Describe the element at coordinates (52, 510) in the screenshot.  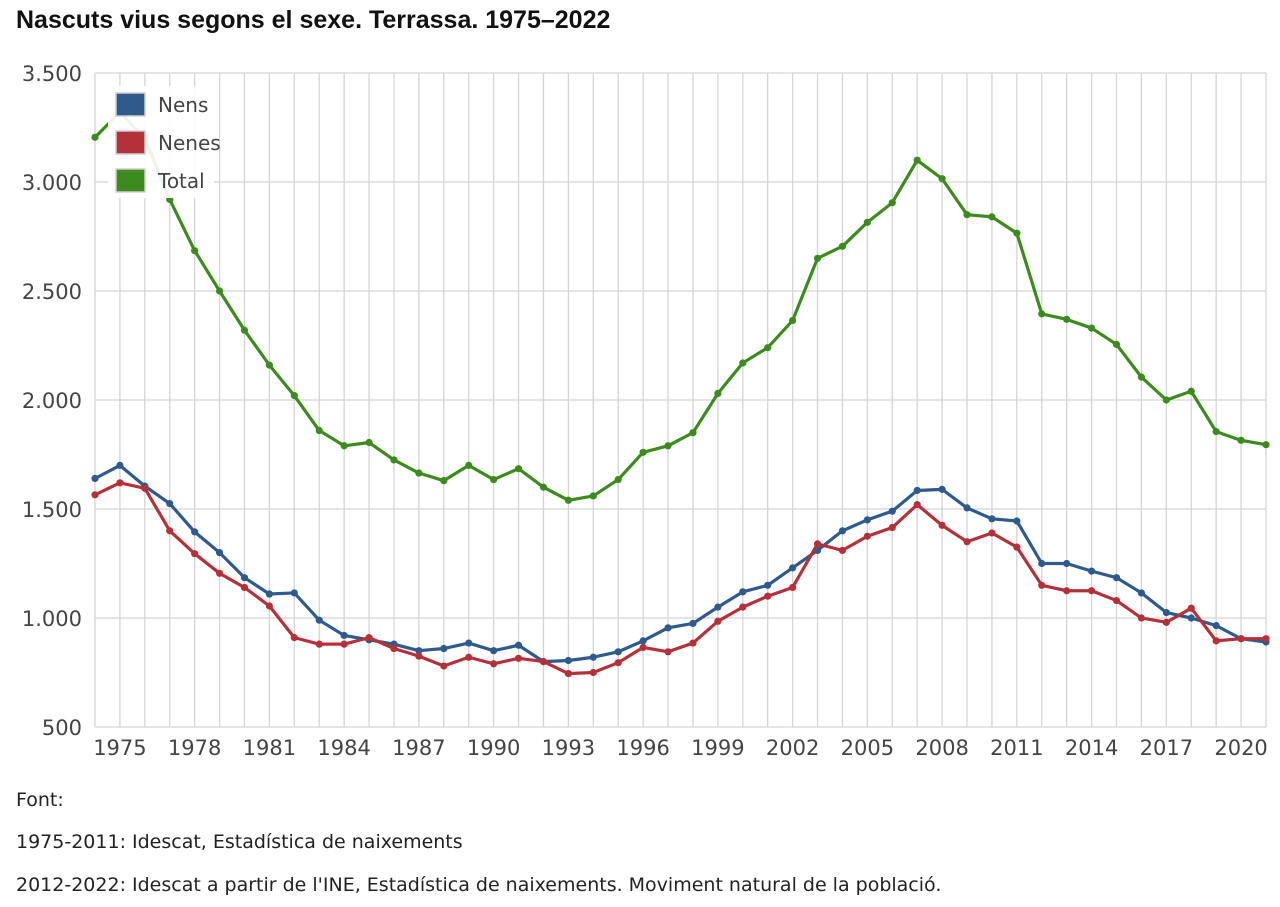
I see `y-tick-label: 1.500` at that location.